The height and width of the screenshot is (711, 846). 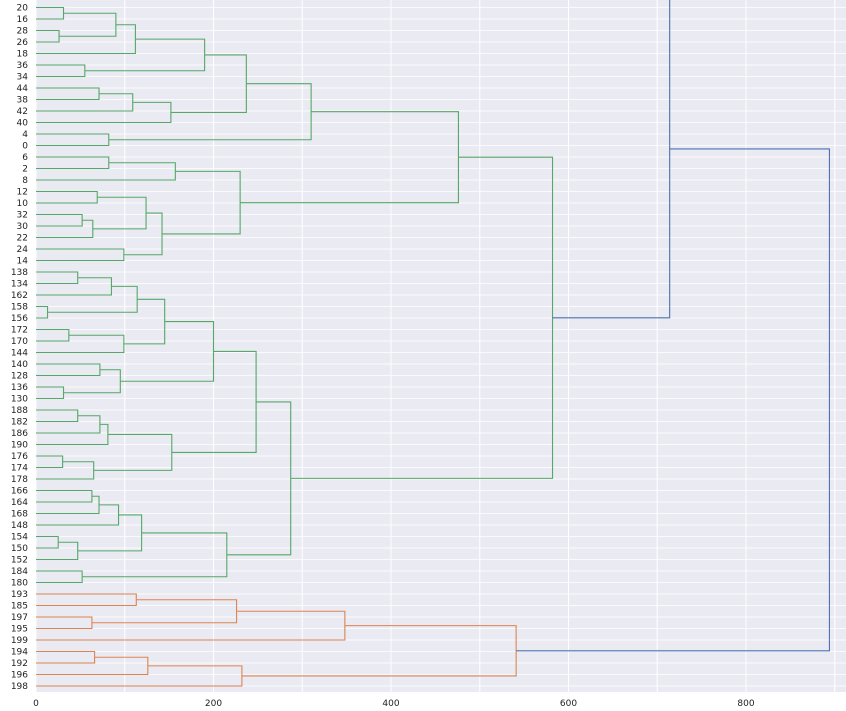 I want to click on leaf-label: 196, so click(x=19, y=676).